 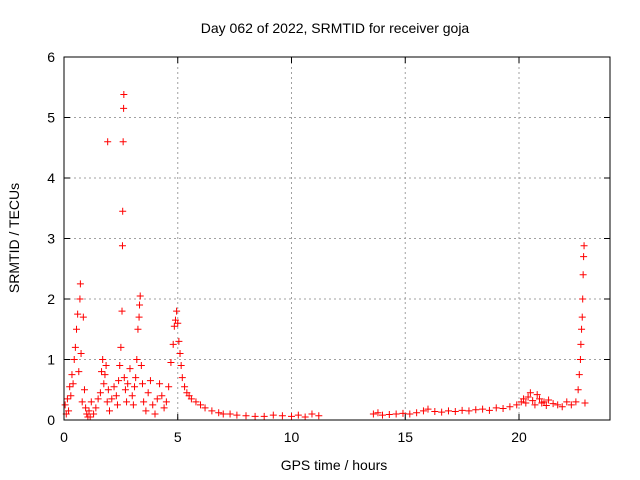 What do you see at coordinates (178, 437) in the screenshot?
I see `x-tick-label: 5` at bounding box center [178, 437].